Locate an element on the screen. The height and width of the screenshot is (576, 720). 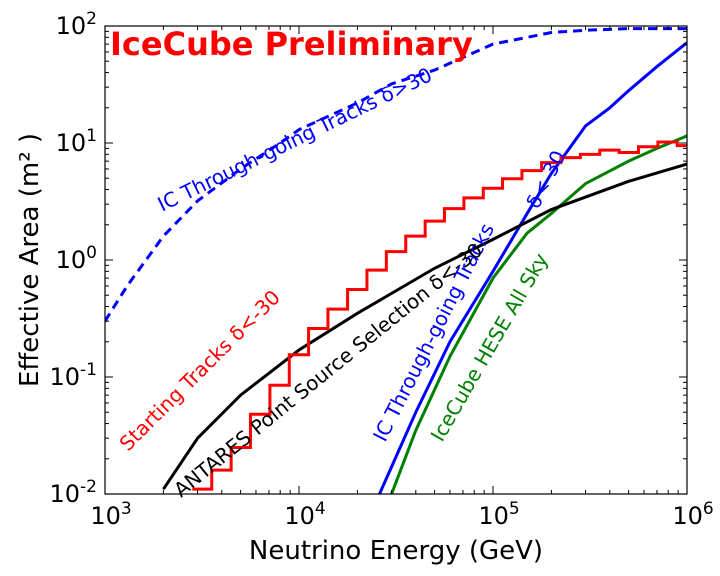
y-tick-label: 10⁻¹ is located at coordinates (74, 375).